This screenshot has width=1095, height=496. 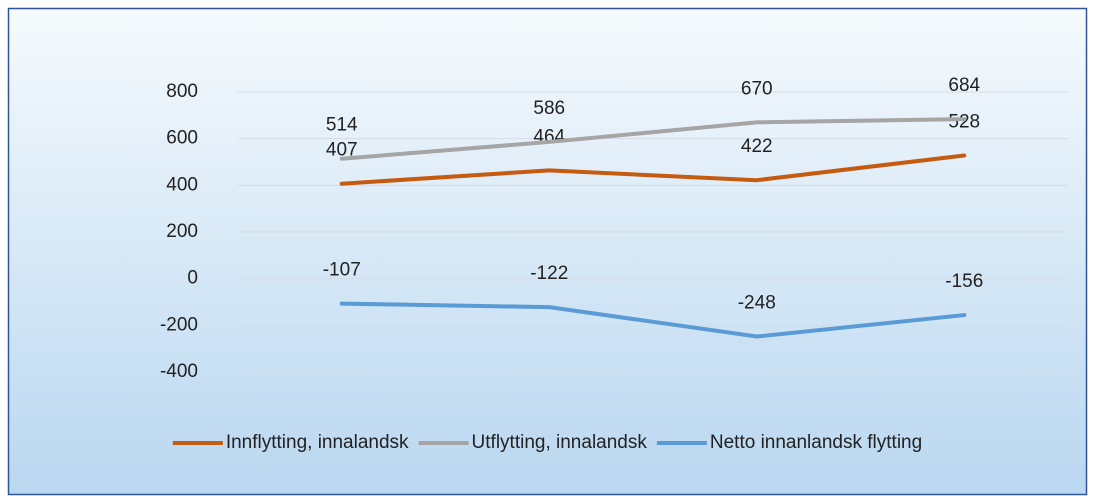 What do you see at coordinates (179, 371) in the screenshot?
I see `y-tick-label: -400` at bounding box center [179, 371].